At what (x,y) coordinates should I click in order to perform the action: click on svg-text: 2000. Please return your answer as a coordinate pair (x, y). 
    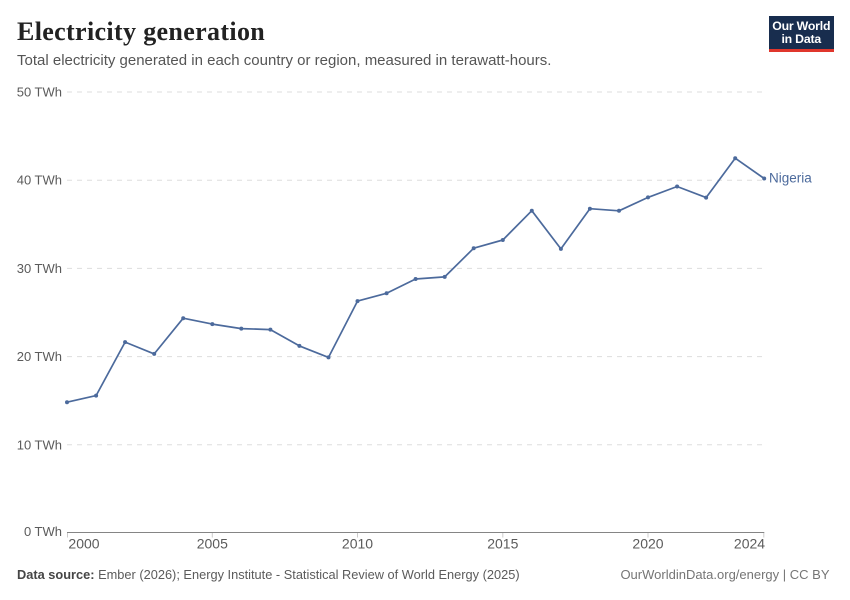
    Looking at the image, I should click on (83, 544).